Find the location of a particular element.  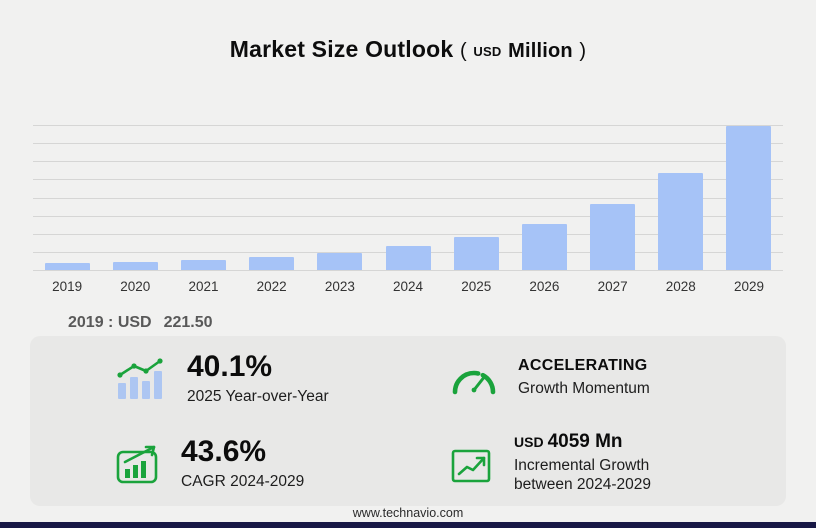

bar-2024 is located at coordinates (408, 258).